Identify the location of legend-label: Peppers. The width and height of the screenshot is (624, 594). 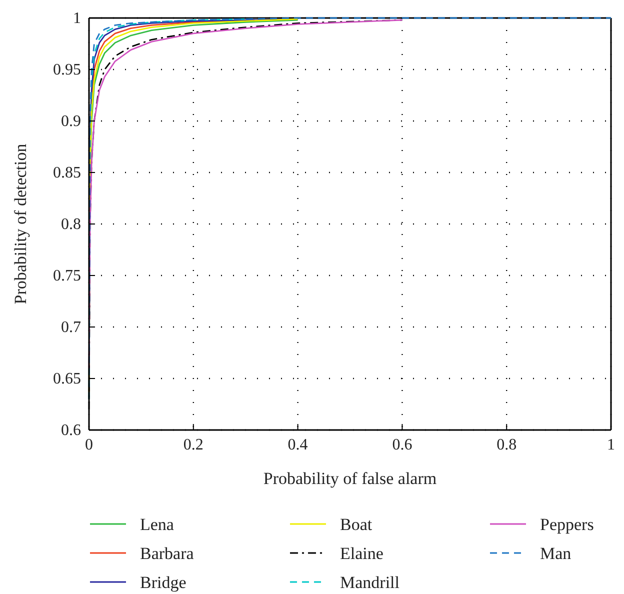
(567, 524).